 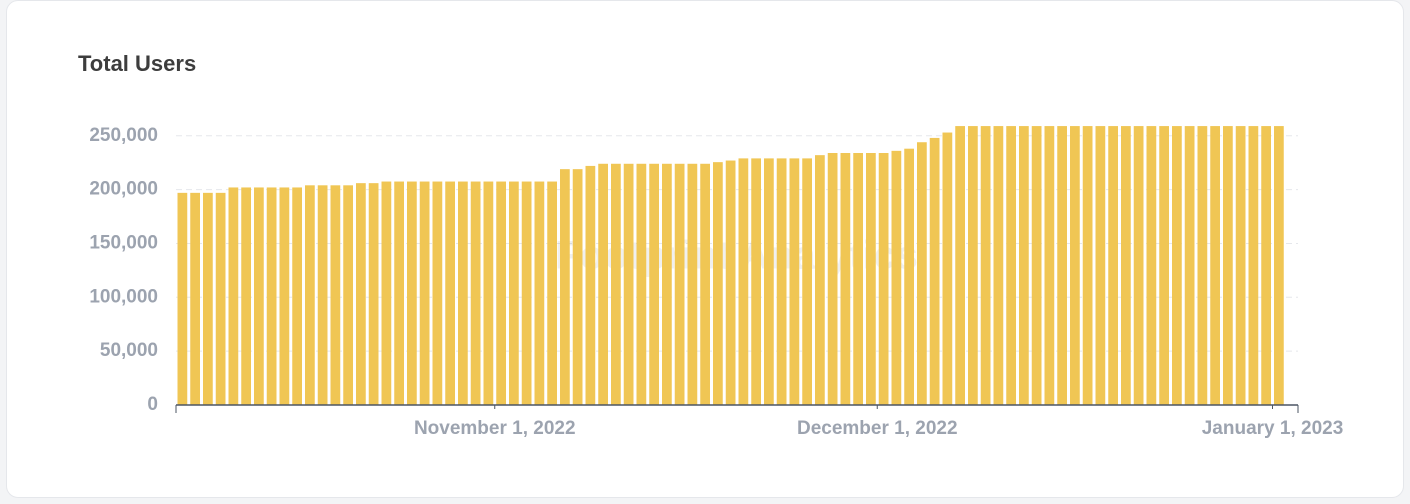 I want to click on y-tick-label: 0, so click(x=152, y=404).